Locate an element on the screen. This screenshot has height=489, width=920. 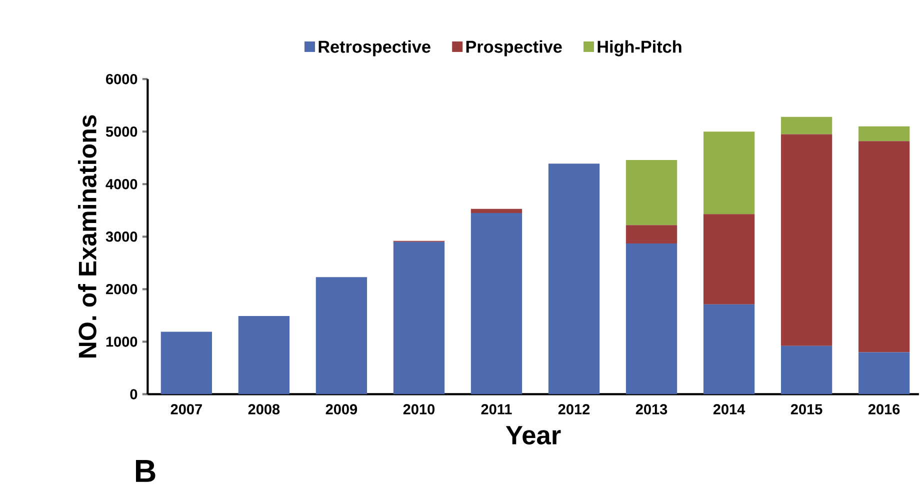
y-tick-label: 4000 is located at coordinates (122, 184).